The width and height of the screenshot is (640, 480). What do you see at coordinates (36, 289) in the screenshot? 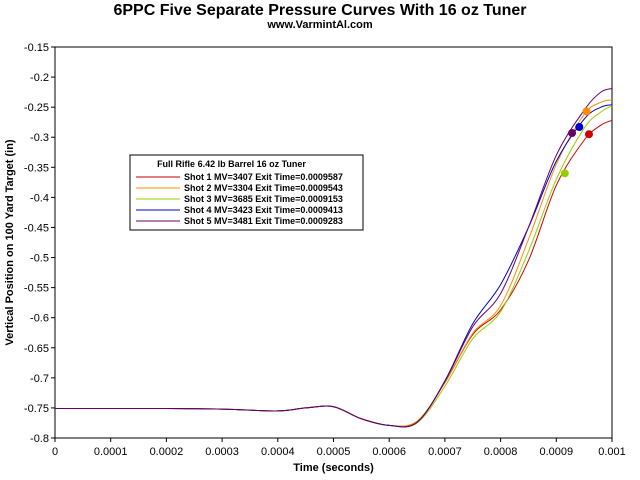
I see `y-tick-label: -0.55` at bounding box center [36, 289].